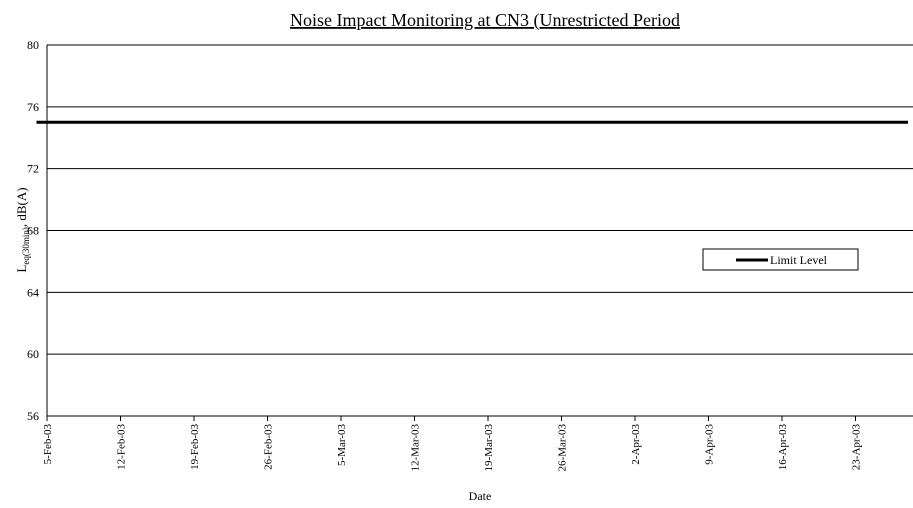 The width and height of the screenshot is (913, 508). What do you see at coordinates (33, 107) in the screenshot?
I see `y-tick-label: 76` at bounding box center [33, 107].